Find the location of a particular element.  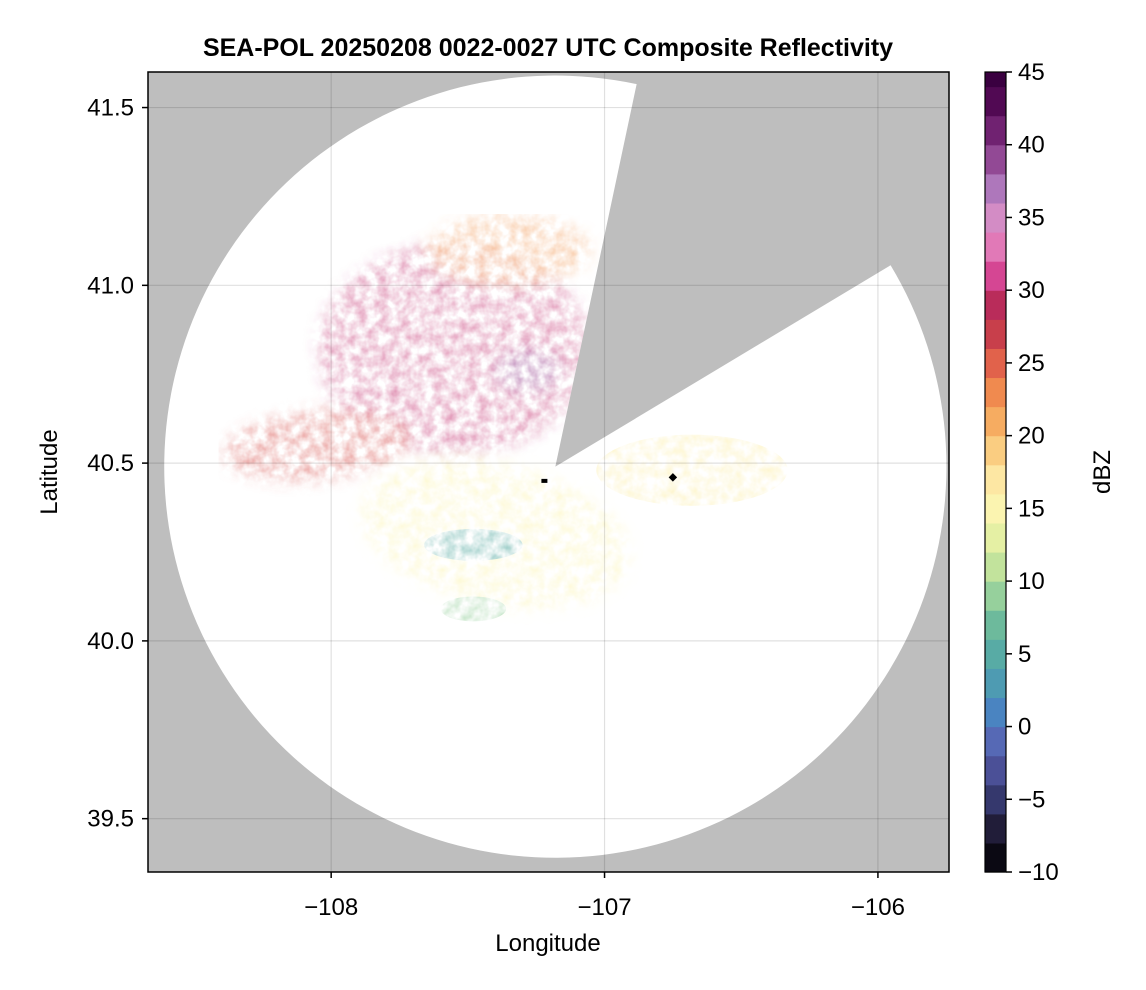

colorbar is located at coordinates (995, 472).